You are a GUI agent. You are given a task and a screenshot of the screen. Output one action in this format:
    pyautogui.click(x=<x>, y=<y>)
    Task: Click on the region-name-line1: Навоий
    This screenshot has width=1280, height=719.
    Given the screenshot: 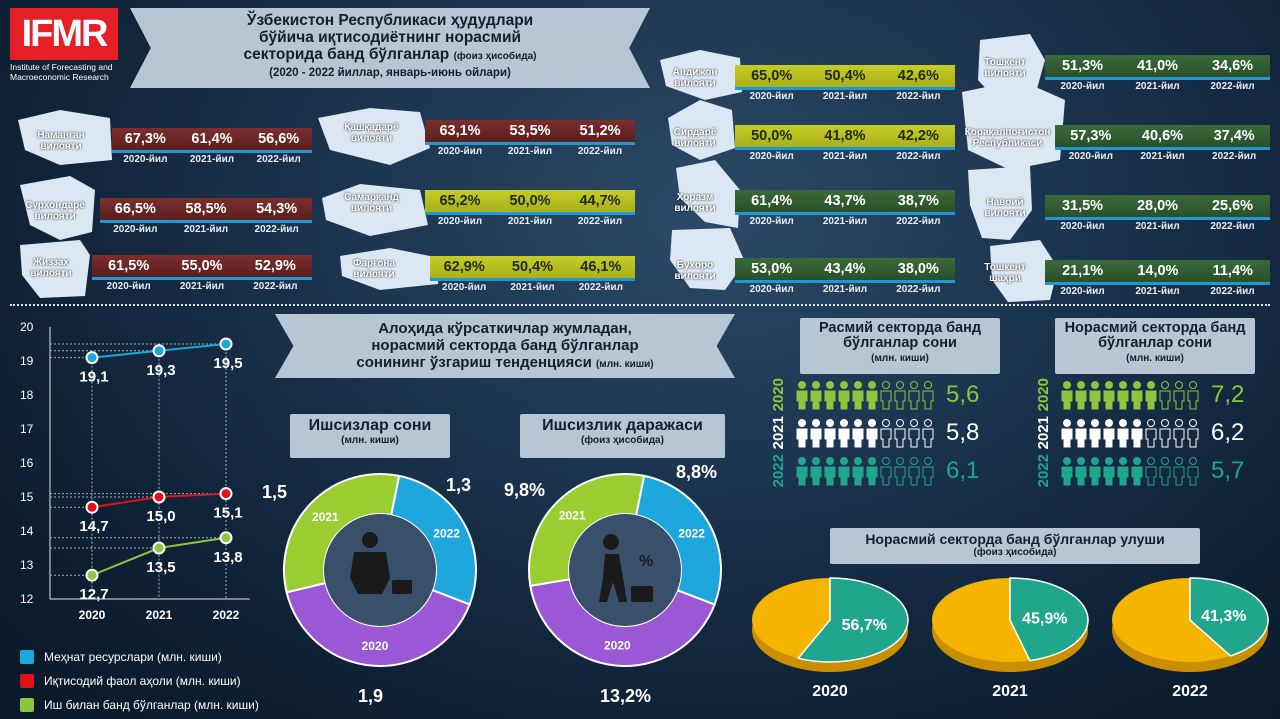 What is the action you would take?
    pyautogui.click(x=1005, y=202)
    